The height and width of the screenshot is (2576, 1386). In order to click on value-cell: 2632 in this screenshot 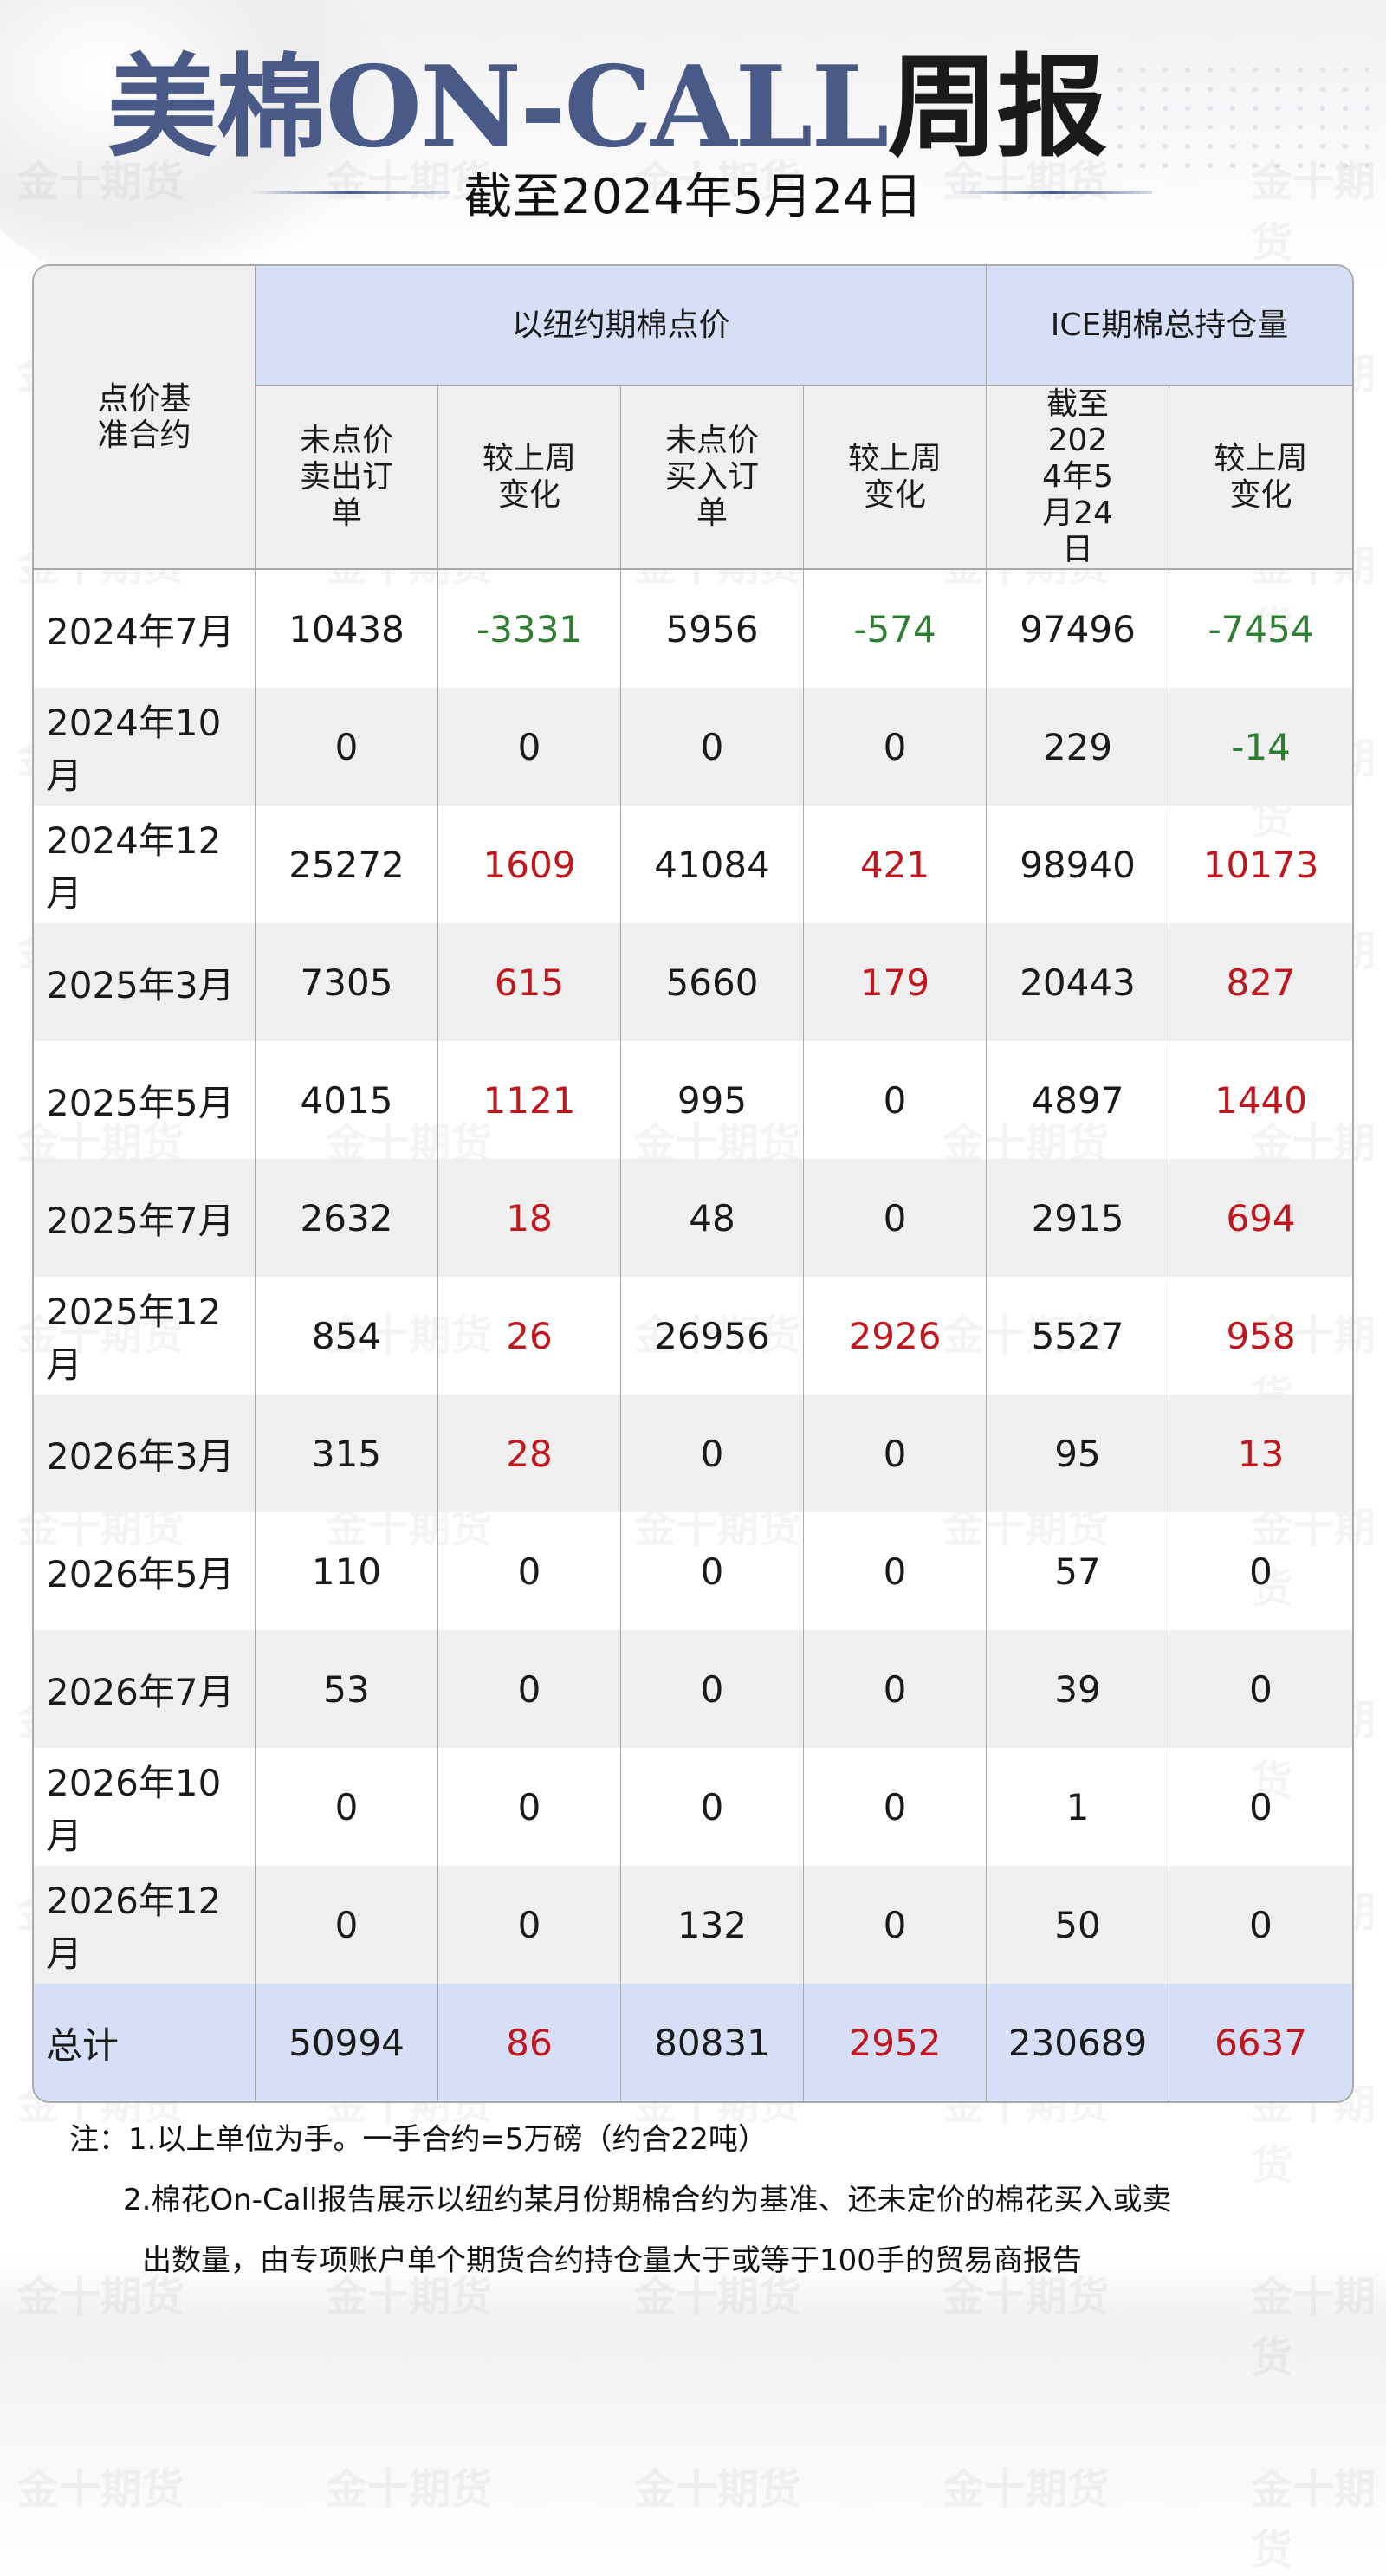, I will do `click(347, 1218)`.